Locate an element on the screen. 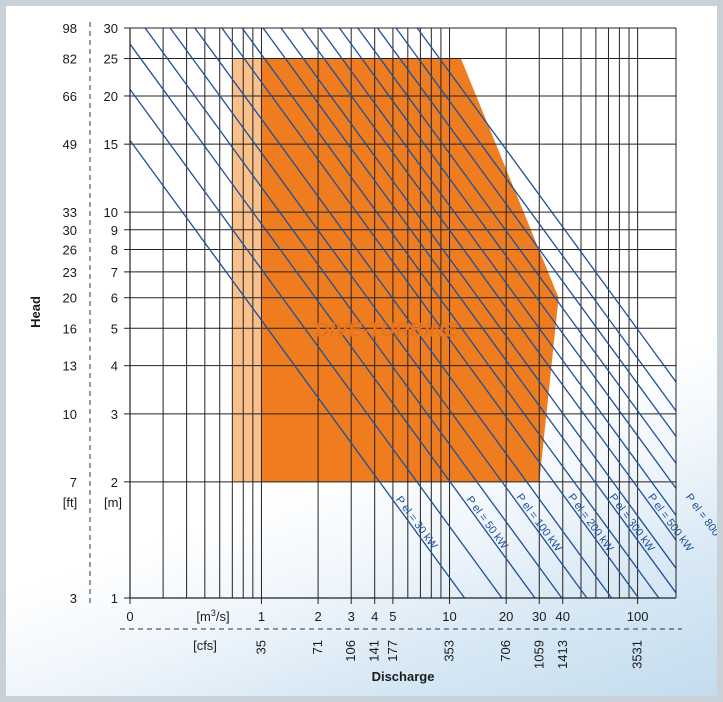 The image size is (723, 702). y-tick-label-m: 7 is located at coordinates (114, 272).